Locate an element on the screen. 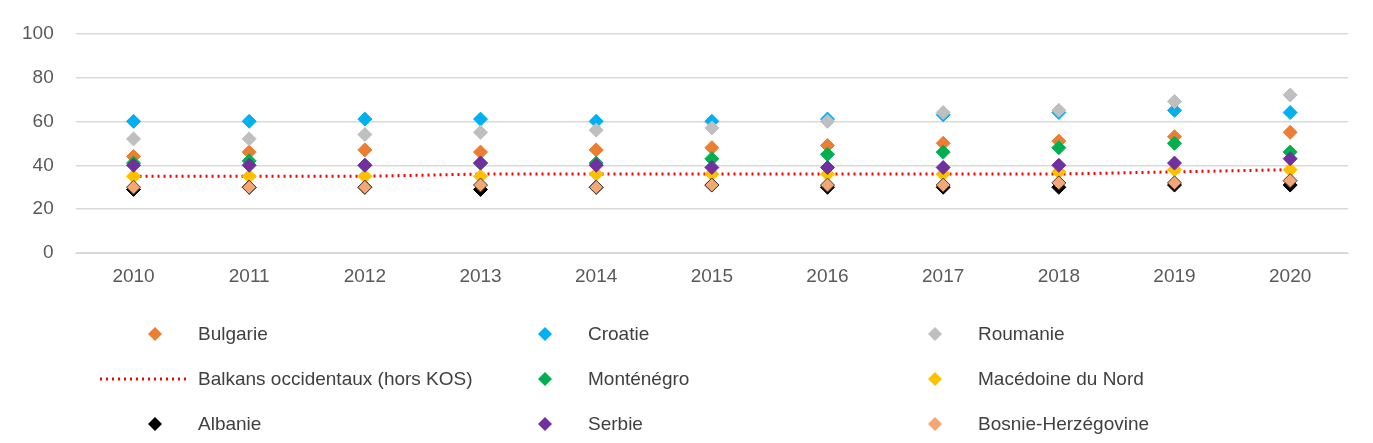  legend-label: Monténégro is located at coordinates (639, 379).